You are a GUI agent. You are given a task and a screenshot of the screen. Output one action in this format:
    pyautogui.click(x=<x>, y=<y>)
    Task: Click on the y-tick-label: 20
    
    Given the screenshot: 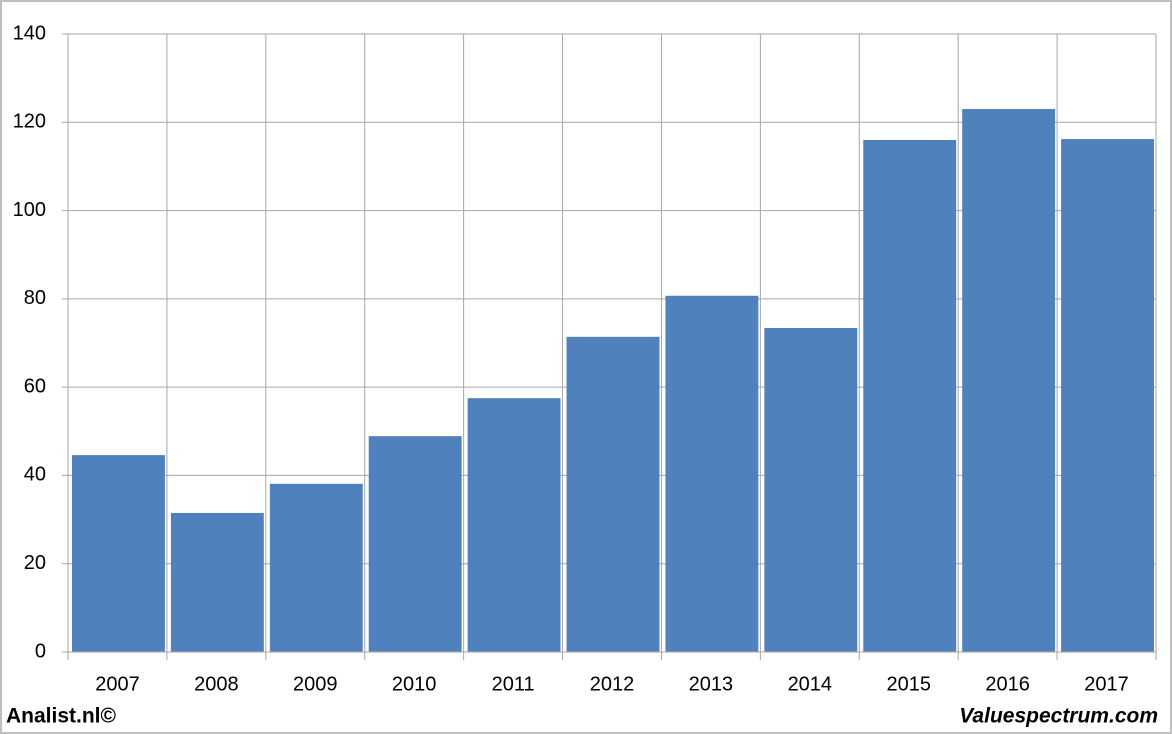 What is the action you would take?
    pyautogui.click(x=35, y=563)
    